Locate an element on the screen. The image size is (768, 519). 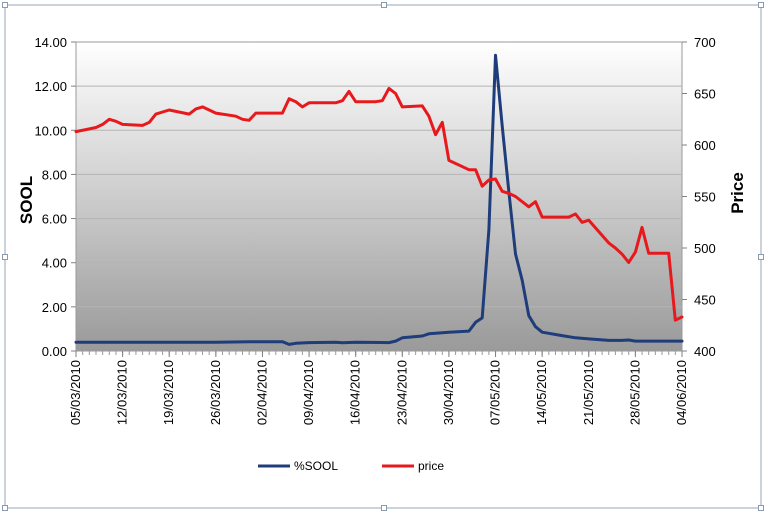
y-left-tick-label: 10.00 is located at coordinates (50, 130).